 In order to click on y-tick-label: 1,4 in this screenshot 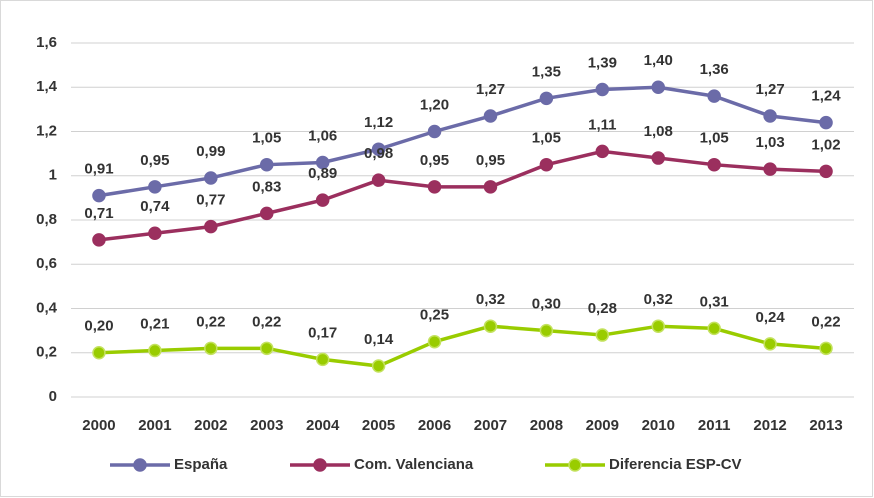, I will do `click(47, 86)`.